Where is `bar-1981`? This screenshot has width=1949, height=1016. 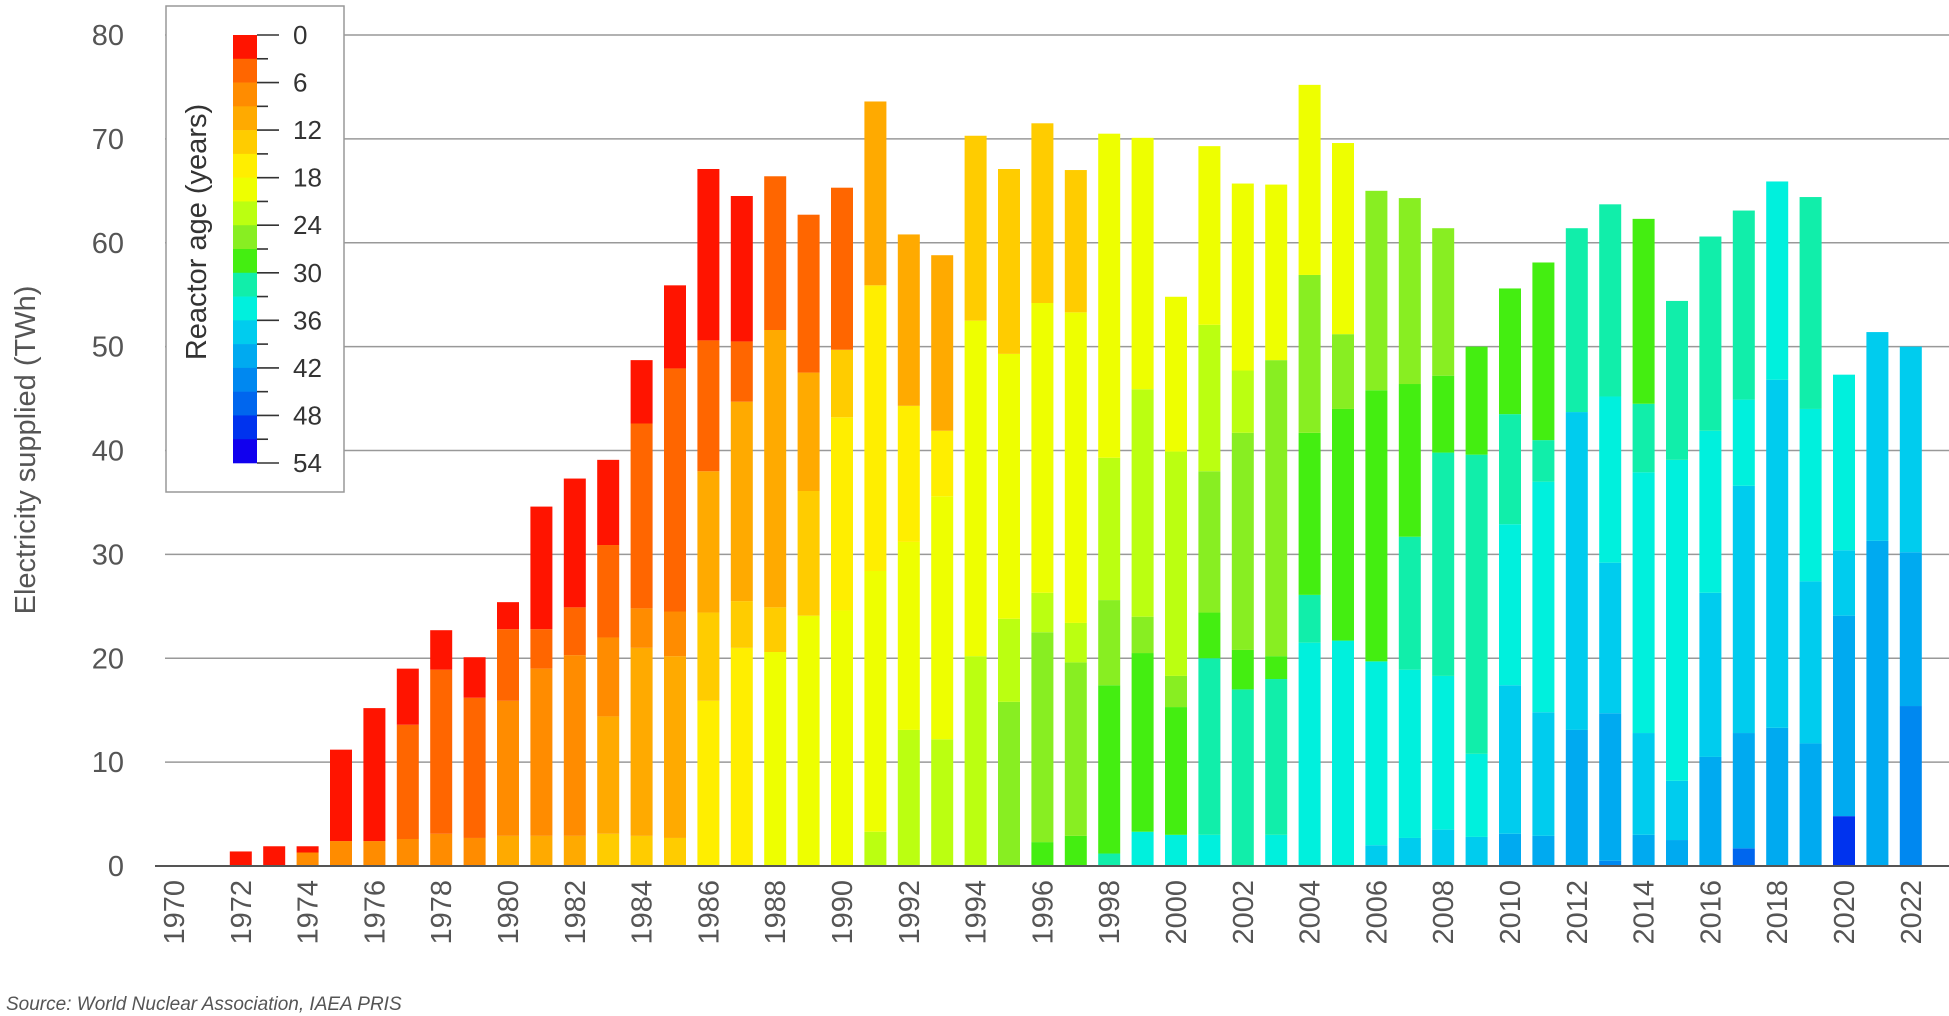
bar-1981 is located at coordinates (541, 686).